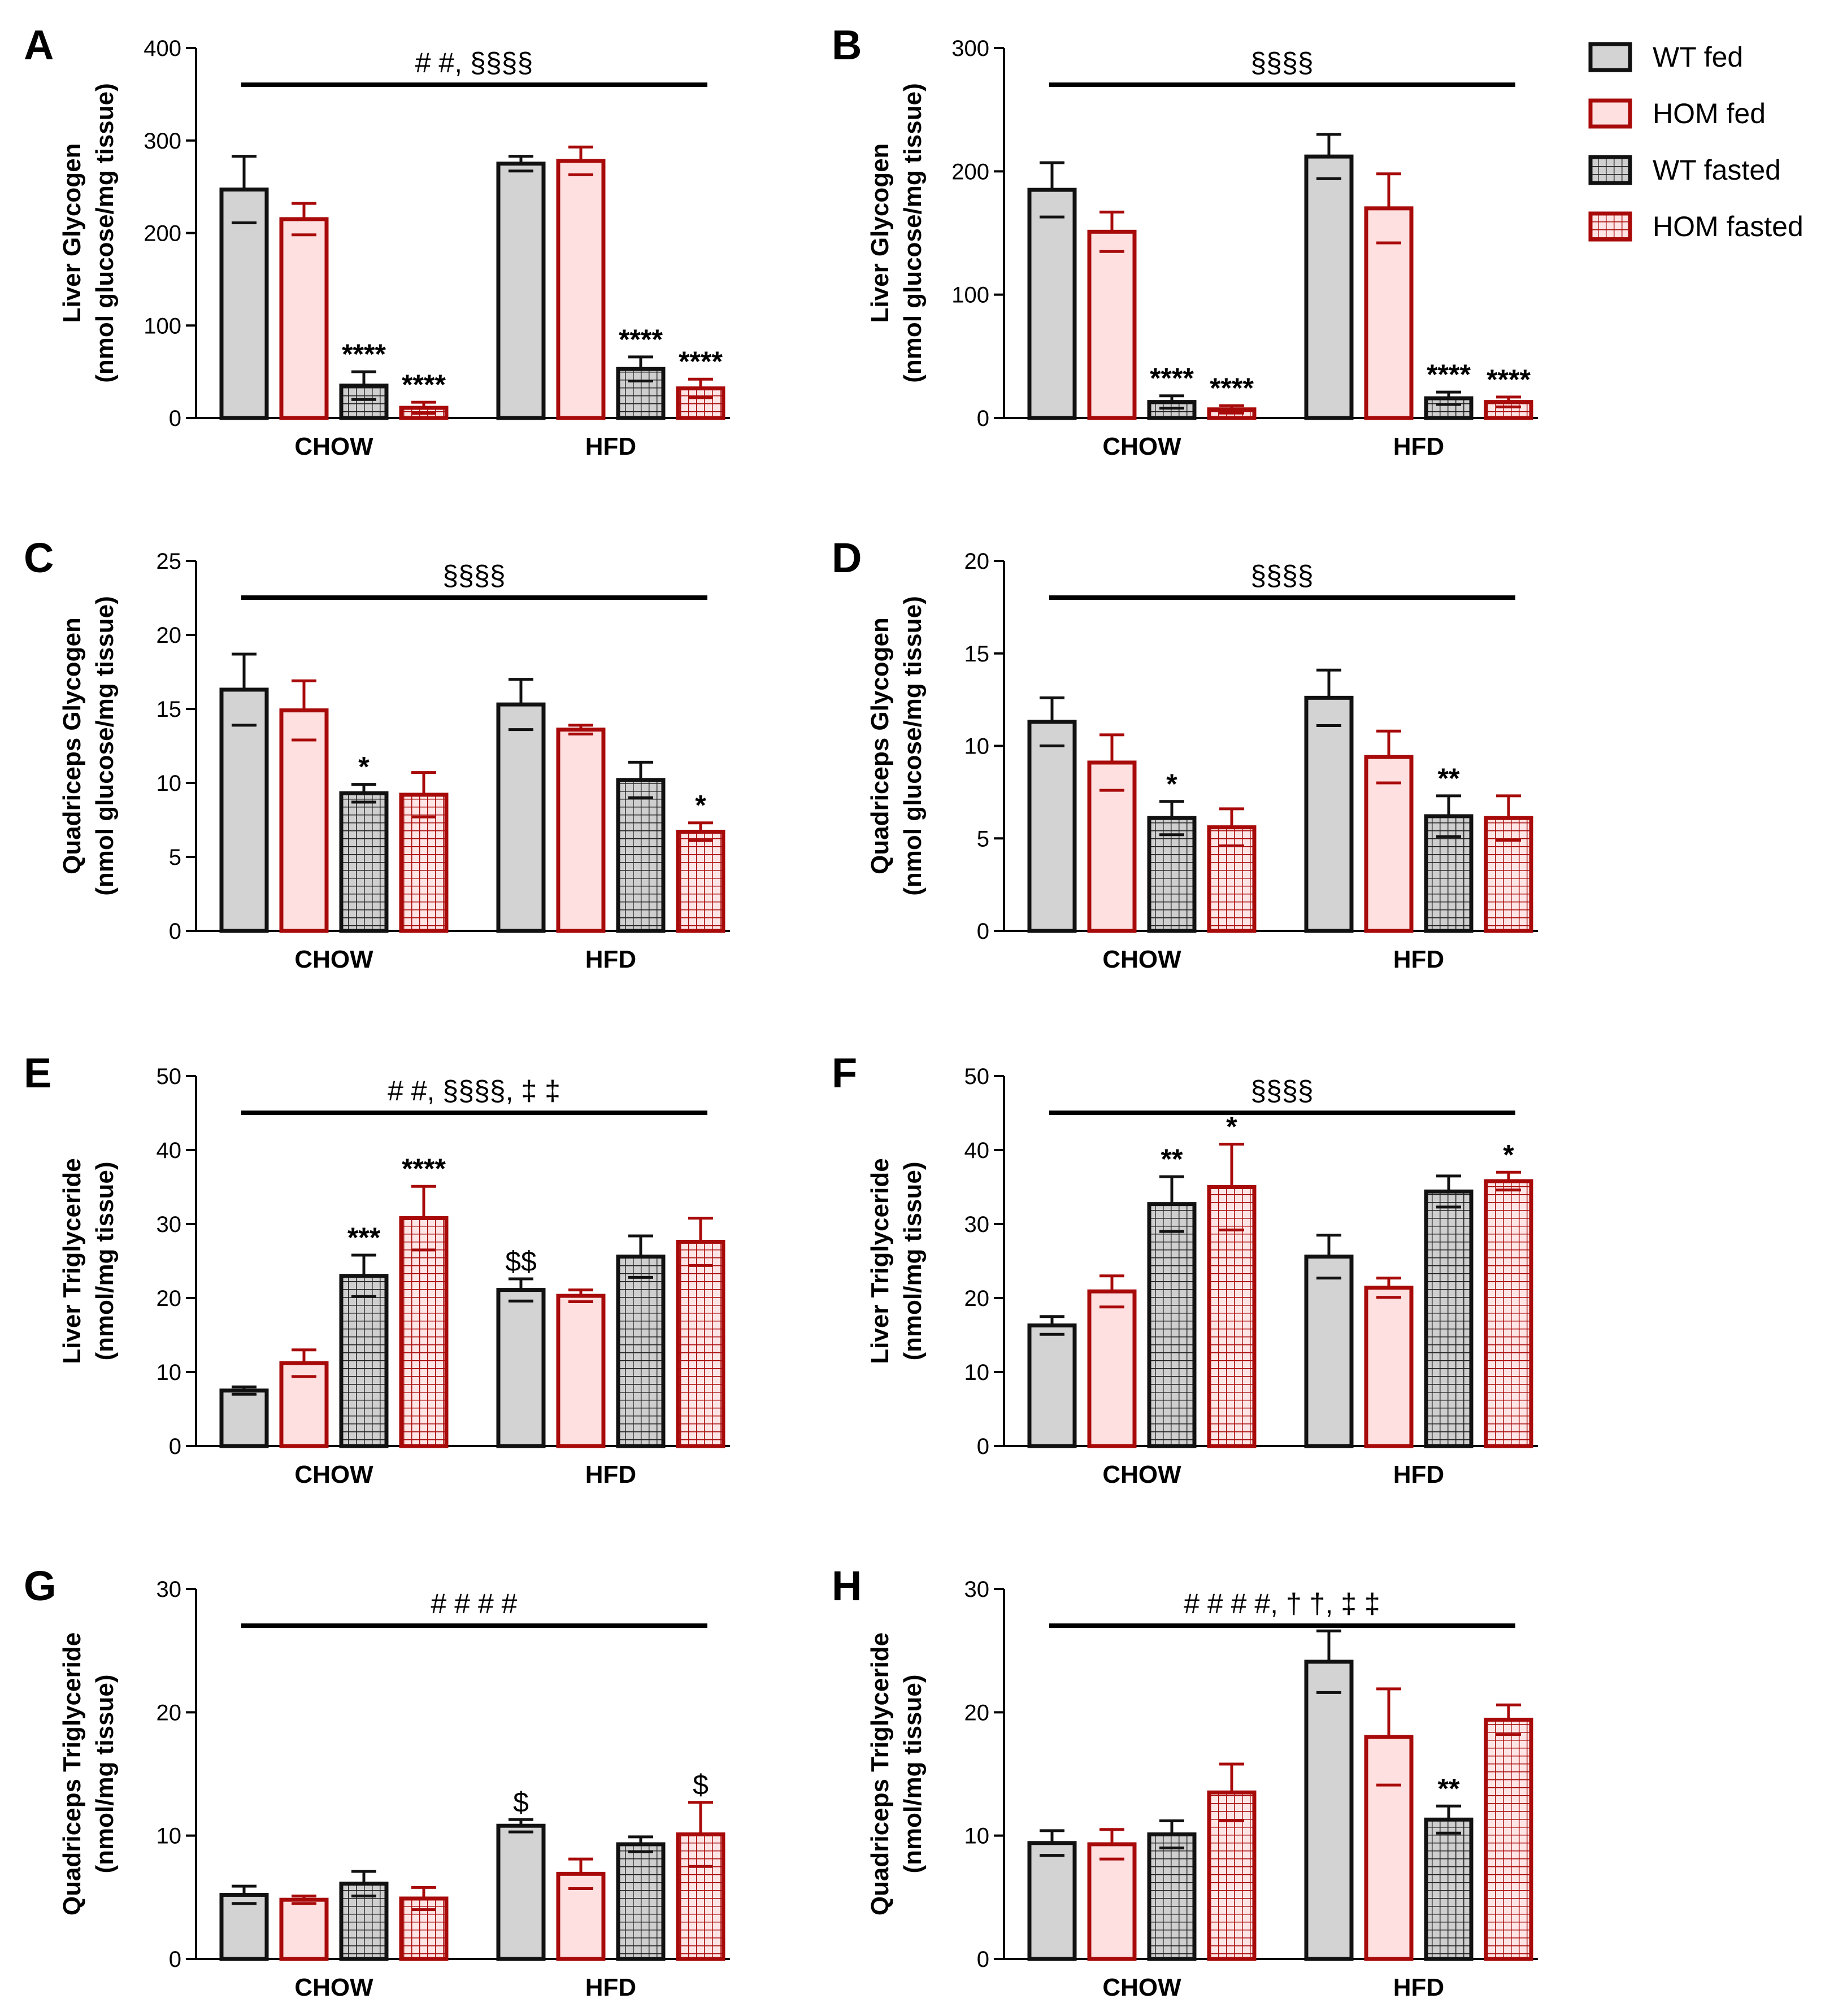 The width and height of the screenshot is (1821, 2016). Describe the element at coordinates (474, 1091) in the screenshot. I see `significance-annotation: # #, §§§§, ‡ ‡` at that location.